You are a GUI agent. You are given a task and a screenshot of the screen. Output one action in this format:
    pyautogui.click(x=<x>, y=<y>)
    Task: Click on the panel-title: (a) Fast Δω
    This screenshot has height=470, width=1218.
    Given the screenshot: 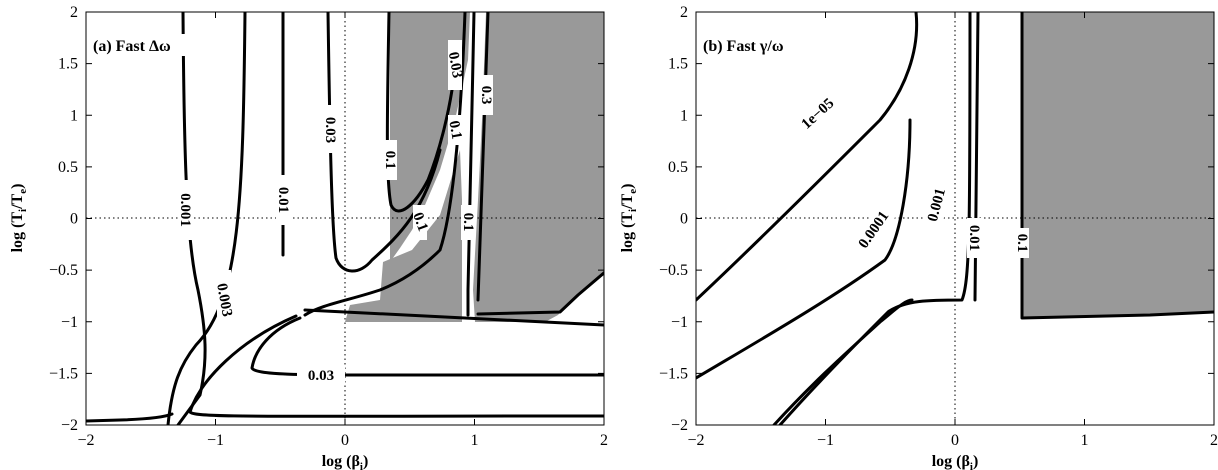 What is the action you would take?
    pyautogui.click(x=141, y=45)
    